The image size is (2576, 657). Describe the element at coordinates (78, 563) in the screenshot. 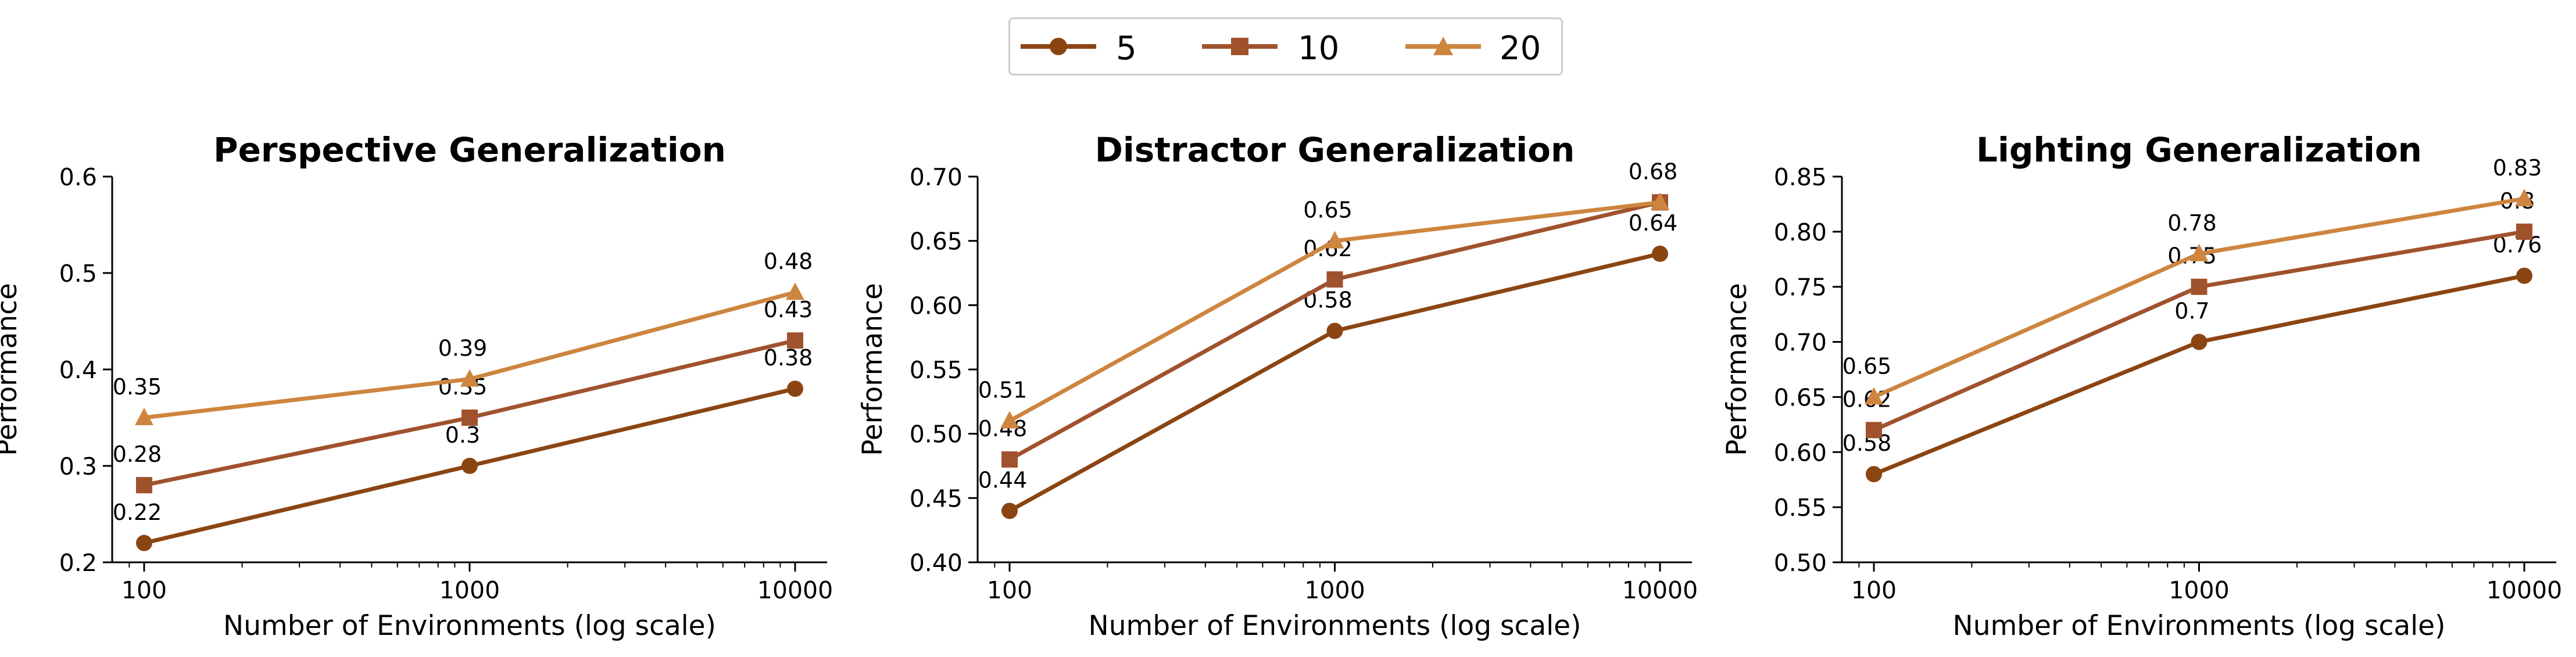

I see `y-tick-label: 0.2` at that location.